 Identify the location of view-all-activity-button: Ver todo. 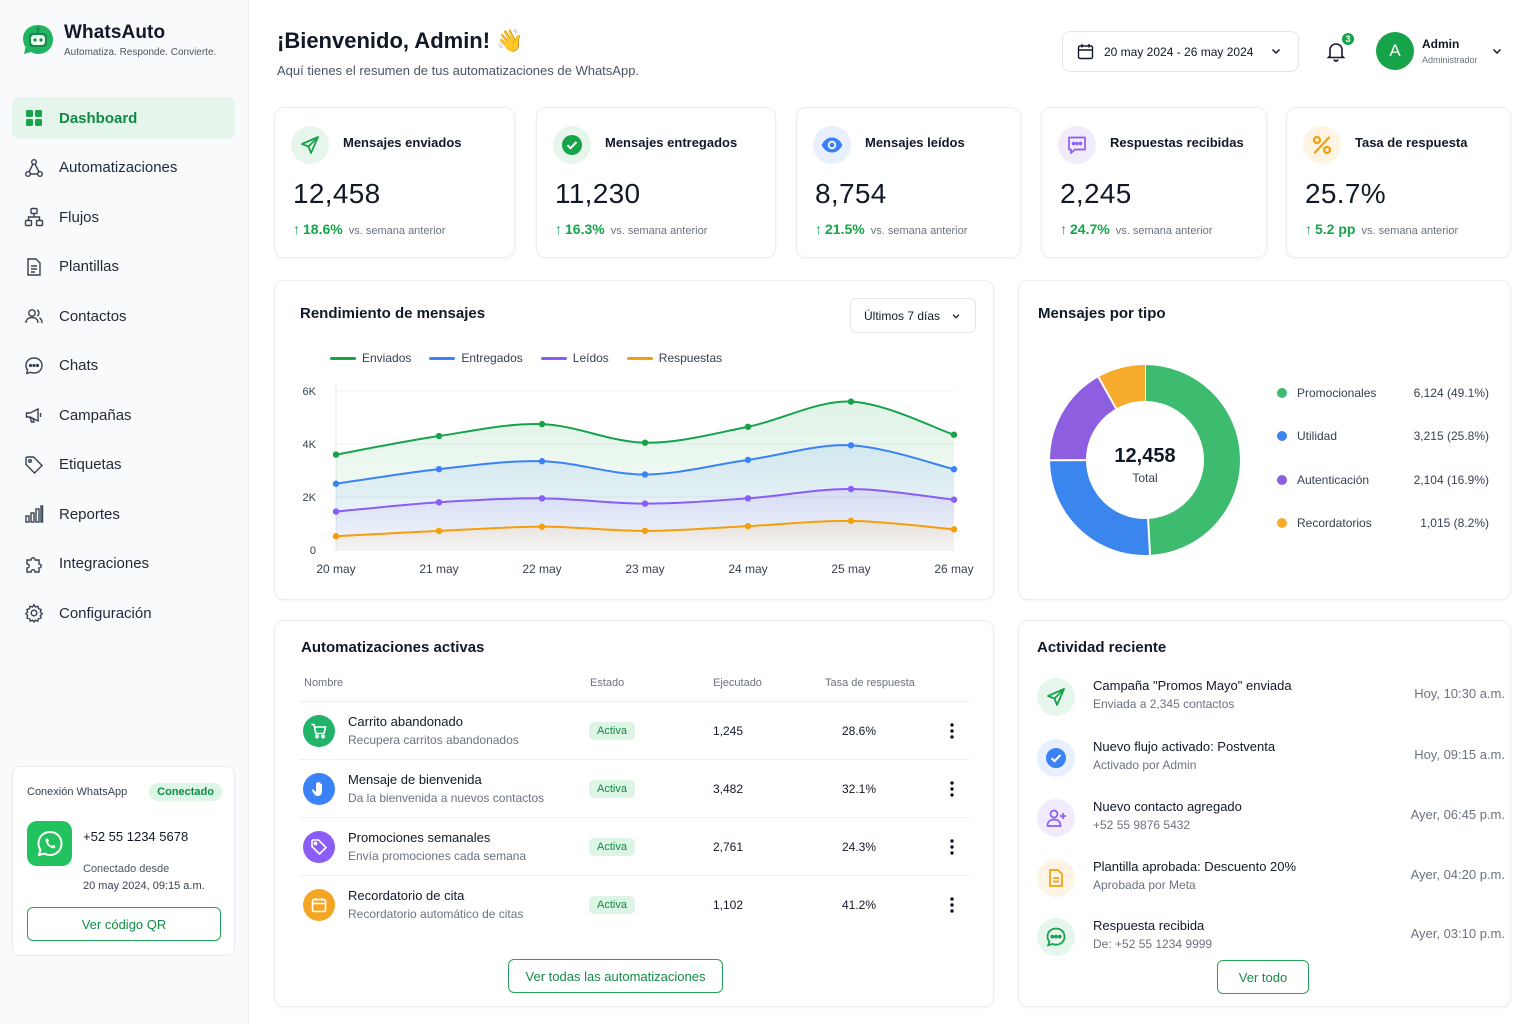
(1263, 977).